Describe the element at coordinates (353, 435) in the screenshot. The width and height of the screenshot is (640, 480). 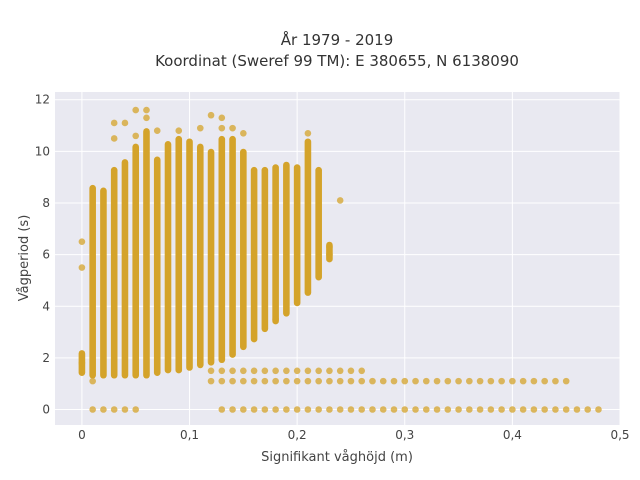
I see `x-axis-ticks: 0 0,1 0,2 0,3 0,4 0,5` at that location.